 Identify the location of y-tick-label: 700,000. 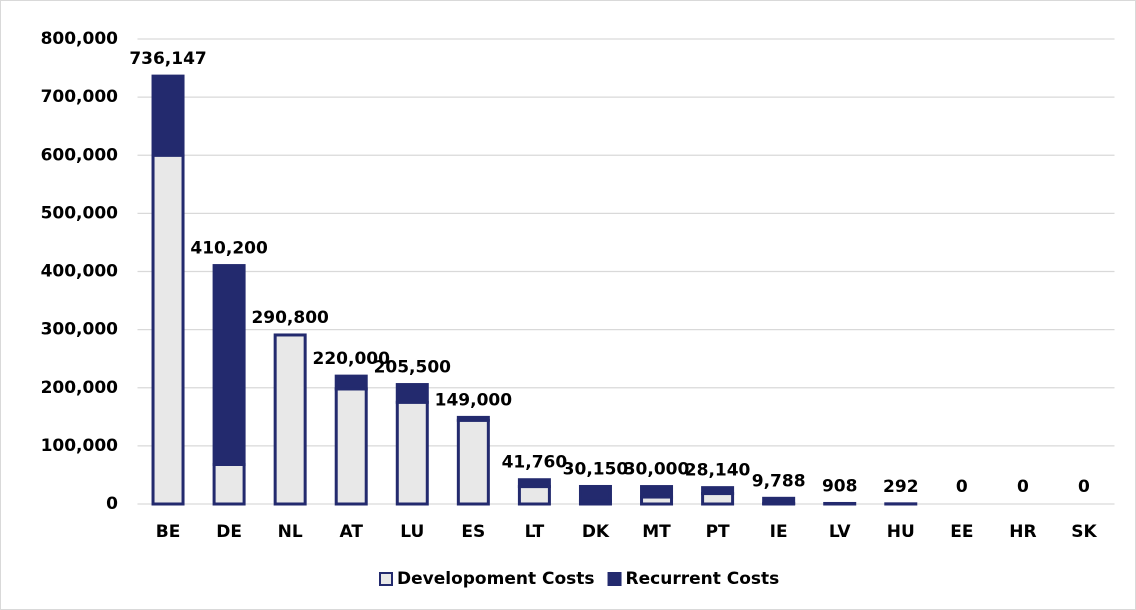
(80, 97).